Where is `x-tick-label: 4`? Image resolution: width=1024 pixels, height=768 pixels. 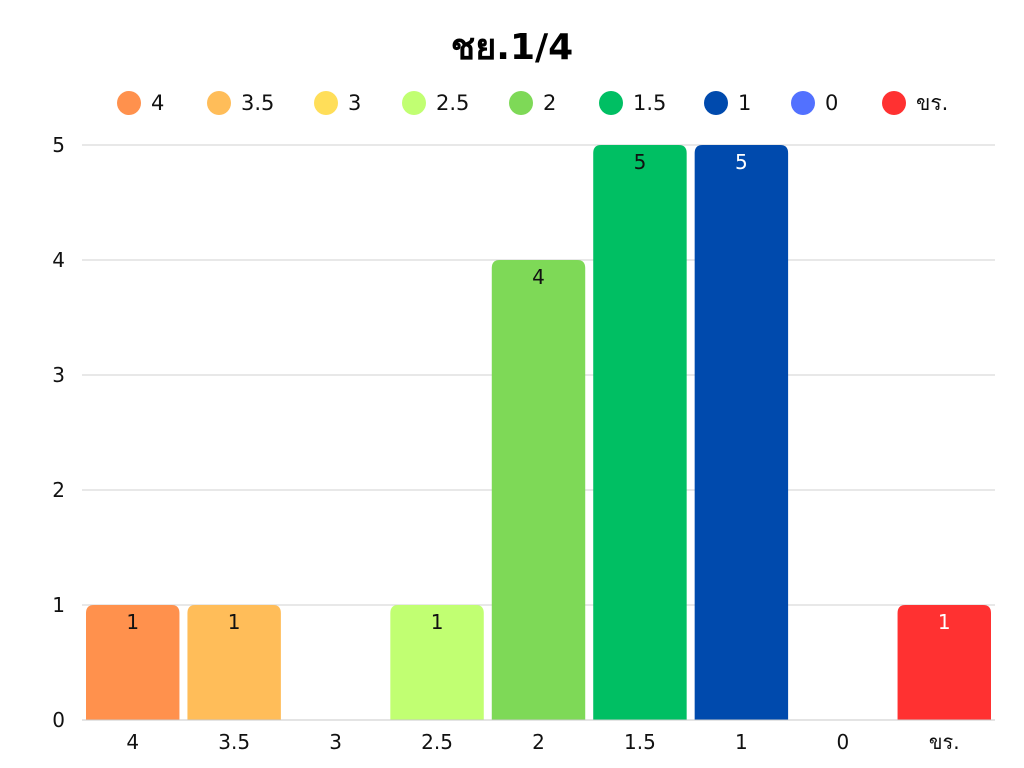 x-tick-label: 4 is located at coordinates (132, 742).